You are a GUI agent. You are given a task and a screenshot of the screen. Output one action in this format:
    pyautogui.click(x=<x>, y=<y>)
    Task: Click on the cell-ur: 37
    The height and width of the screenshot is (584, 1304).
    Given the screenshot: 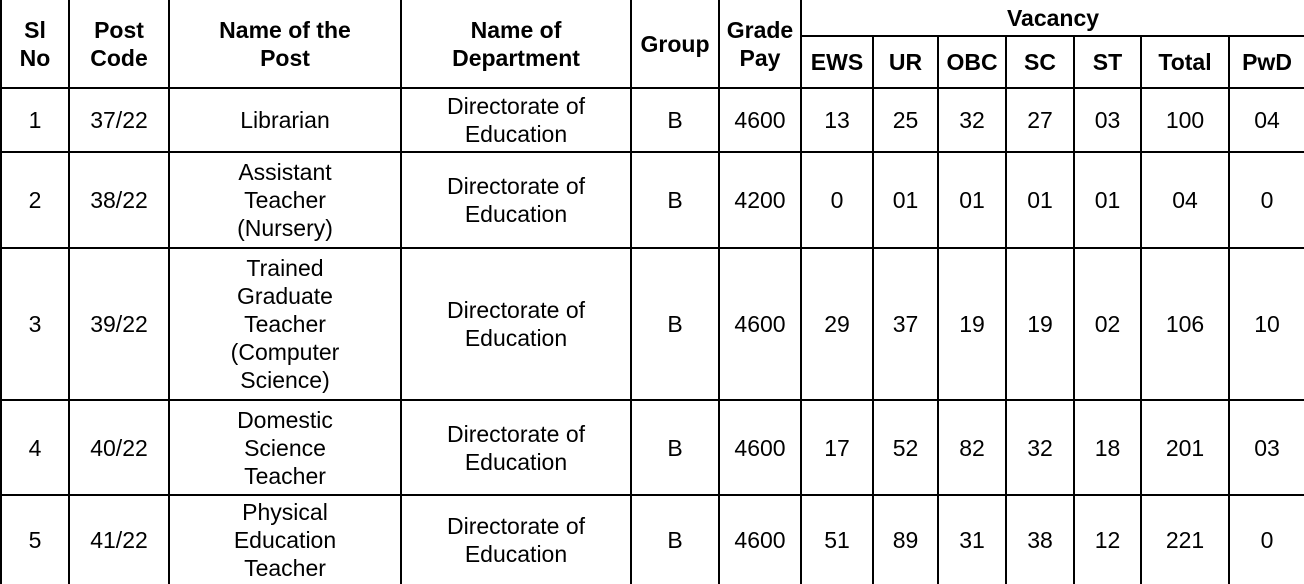 What is the action you would take?
    pyautogui.click(x=905, y=324)
    